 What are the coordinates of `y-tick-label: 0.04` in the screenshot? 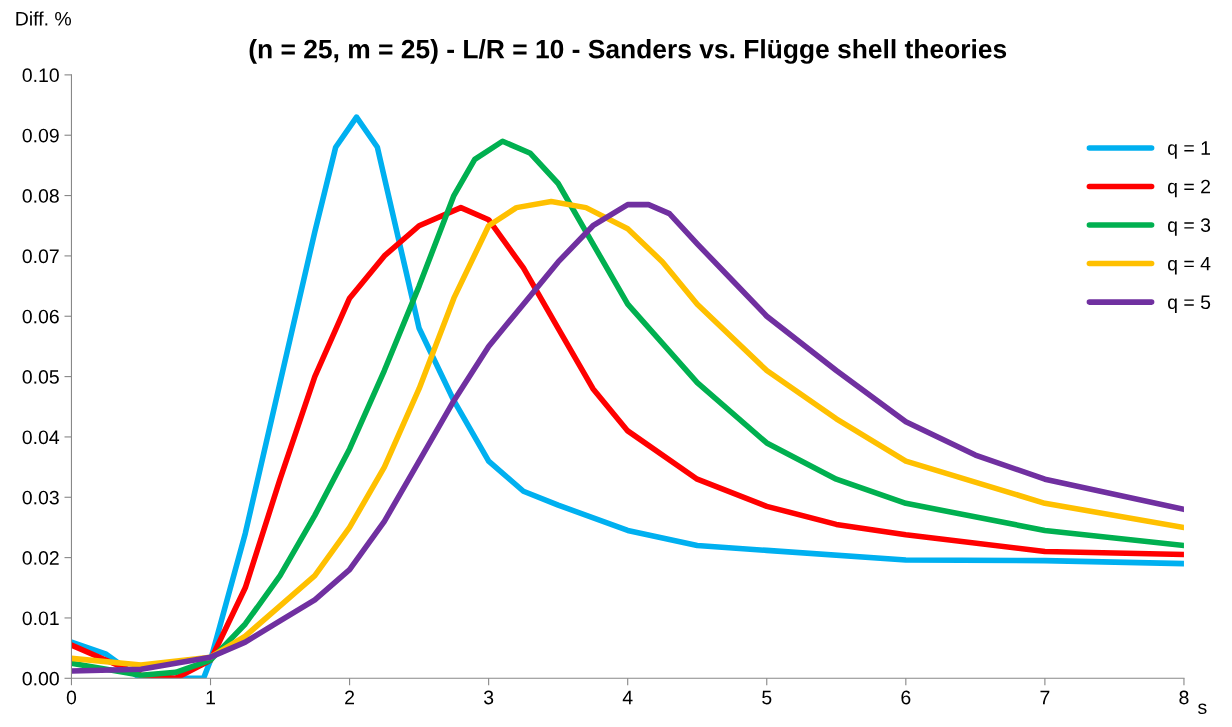 It's located at (41, 437).